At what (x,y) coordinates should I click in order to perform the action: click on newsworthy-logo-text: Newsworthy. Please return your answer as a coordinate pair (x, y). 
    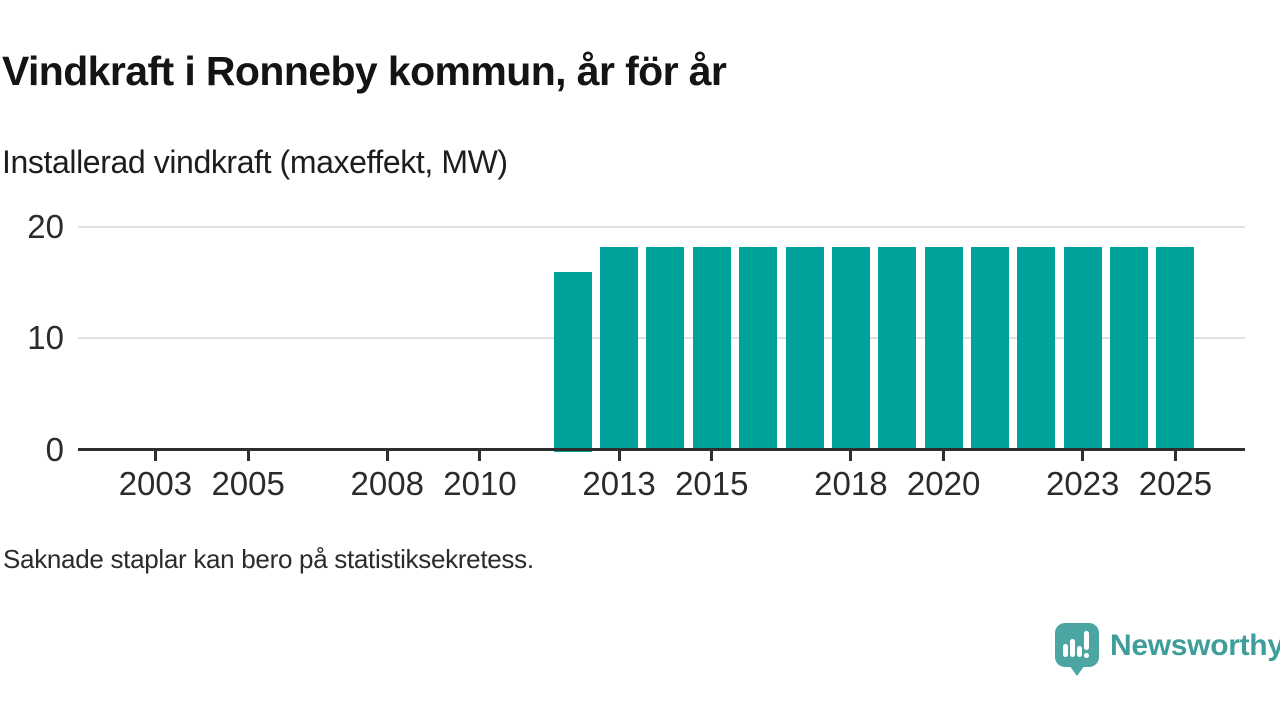
    Looking at the image, I should click on (1195, 645).